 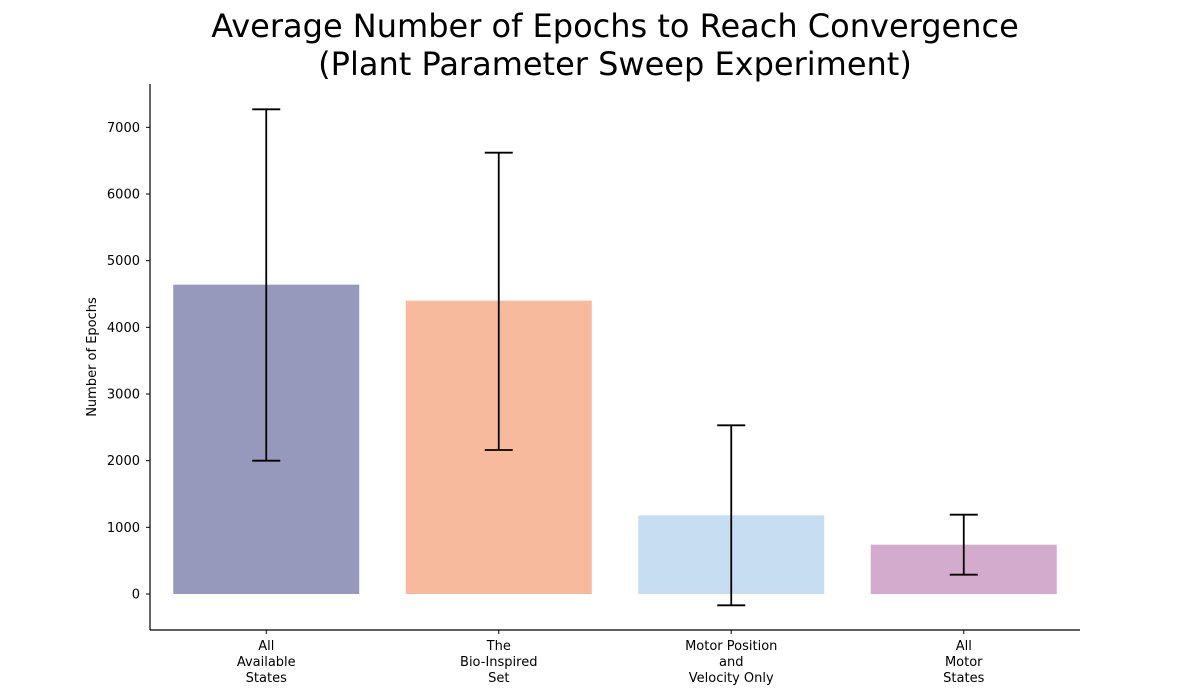 What do you see at coordinates (123, 395) in the screenshot?
I see `y-tick-label: 3000` at bounding box center [123, 395].